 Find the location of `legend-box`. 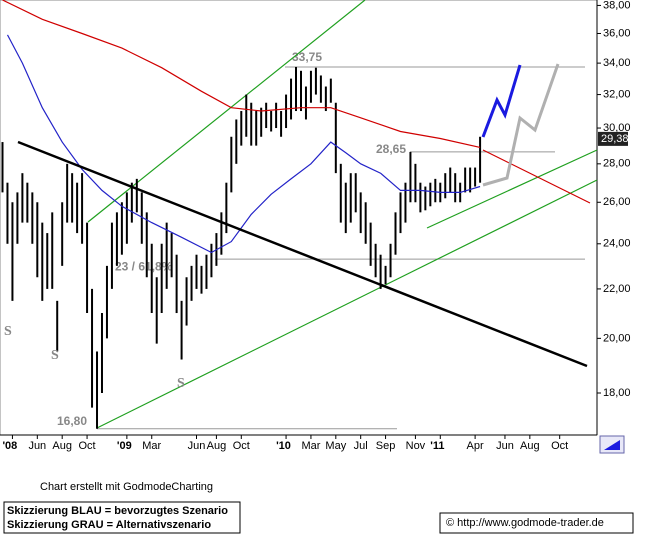

legend-box is located at coordinates (122, 517).